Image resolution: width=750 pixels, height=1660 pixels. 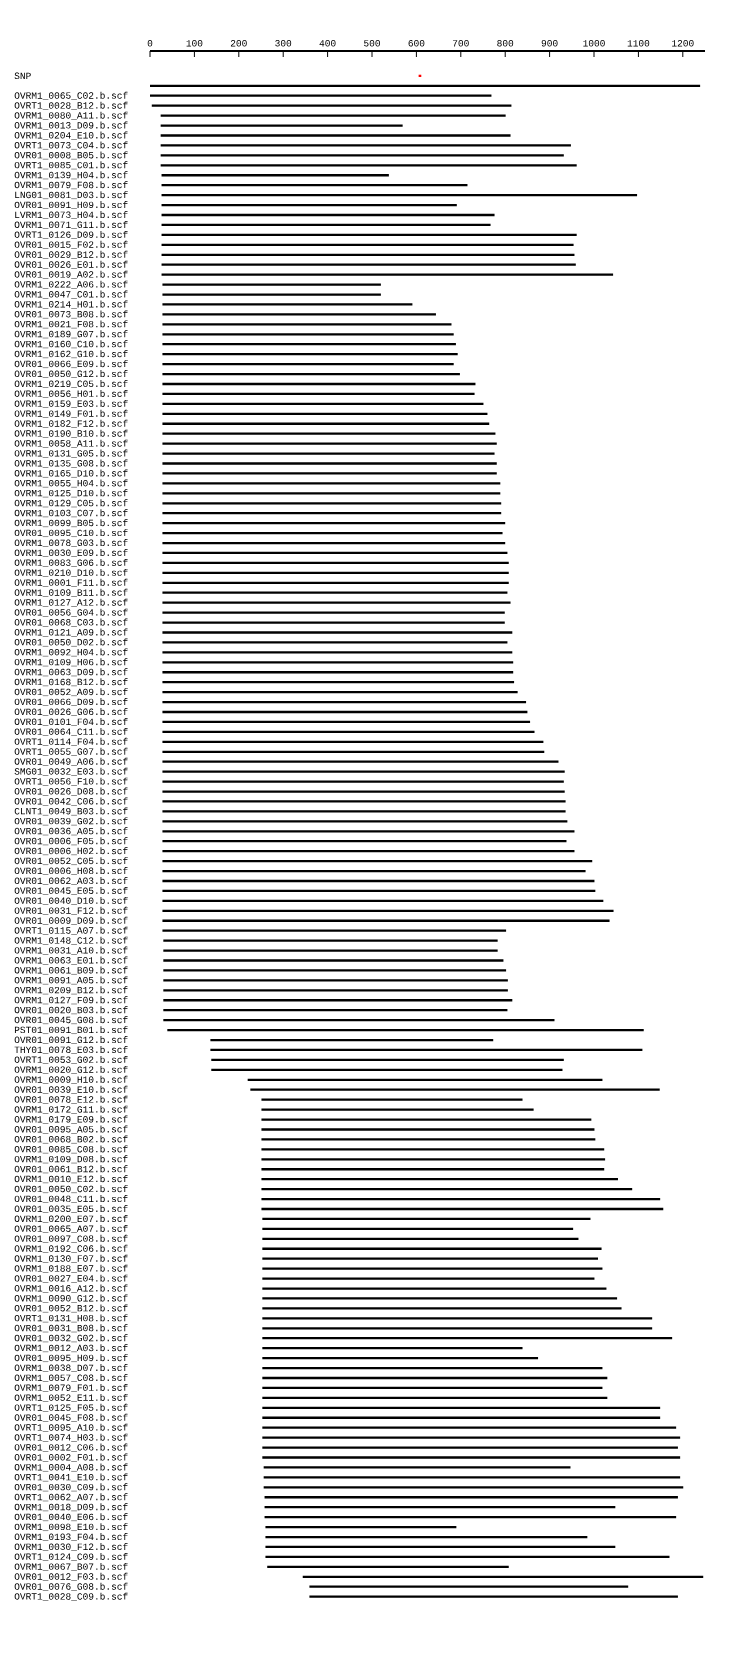 What do you see at coordinates (460, 43) in the screenshot?
I see `x-tick-label: 700` at bounding box center [460, 43].